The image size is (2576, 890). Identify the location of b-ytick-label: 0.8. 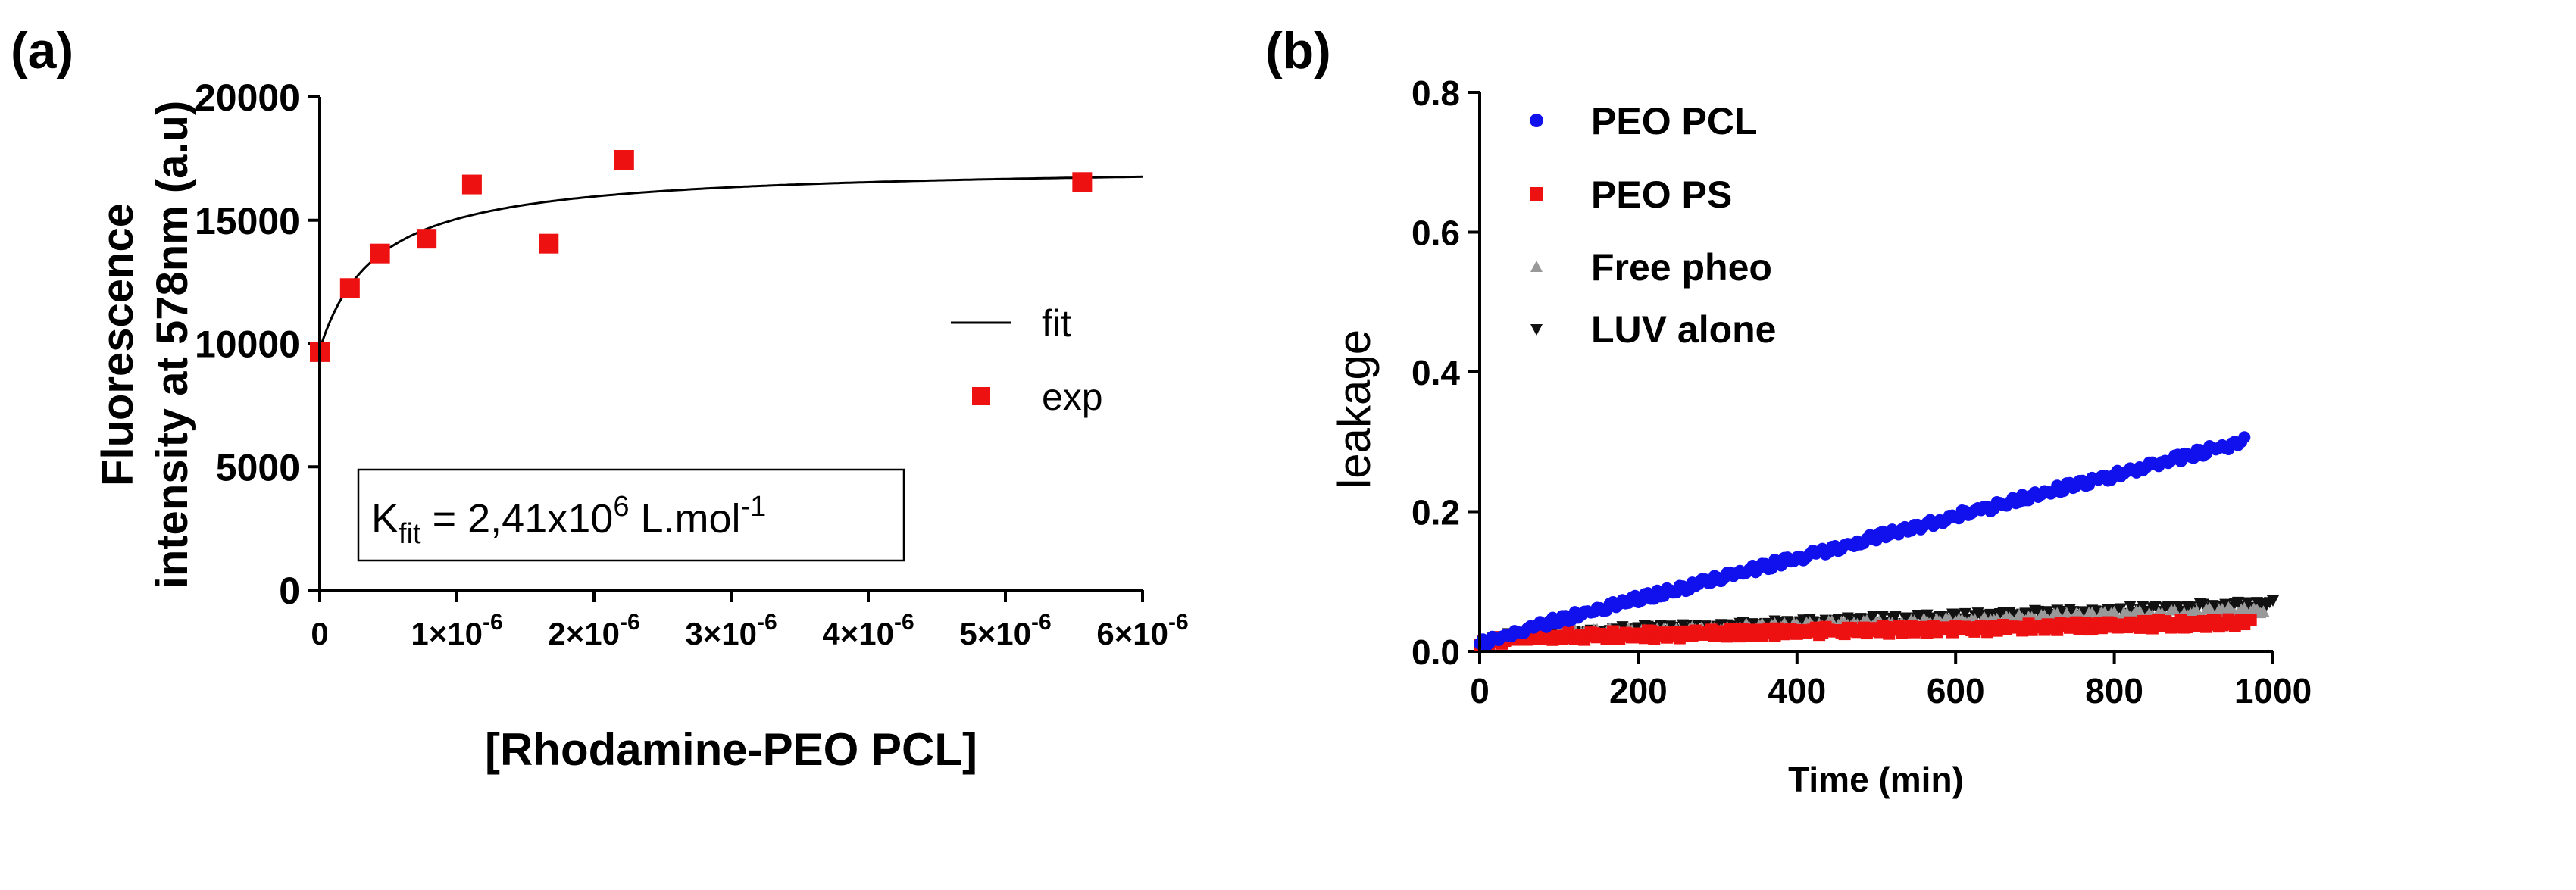
(1435, 93).